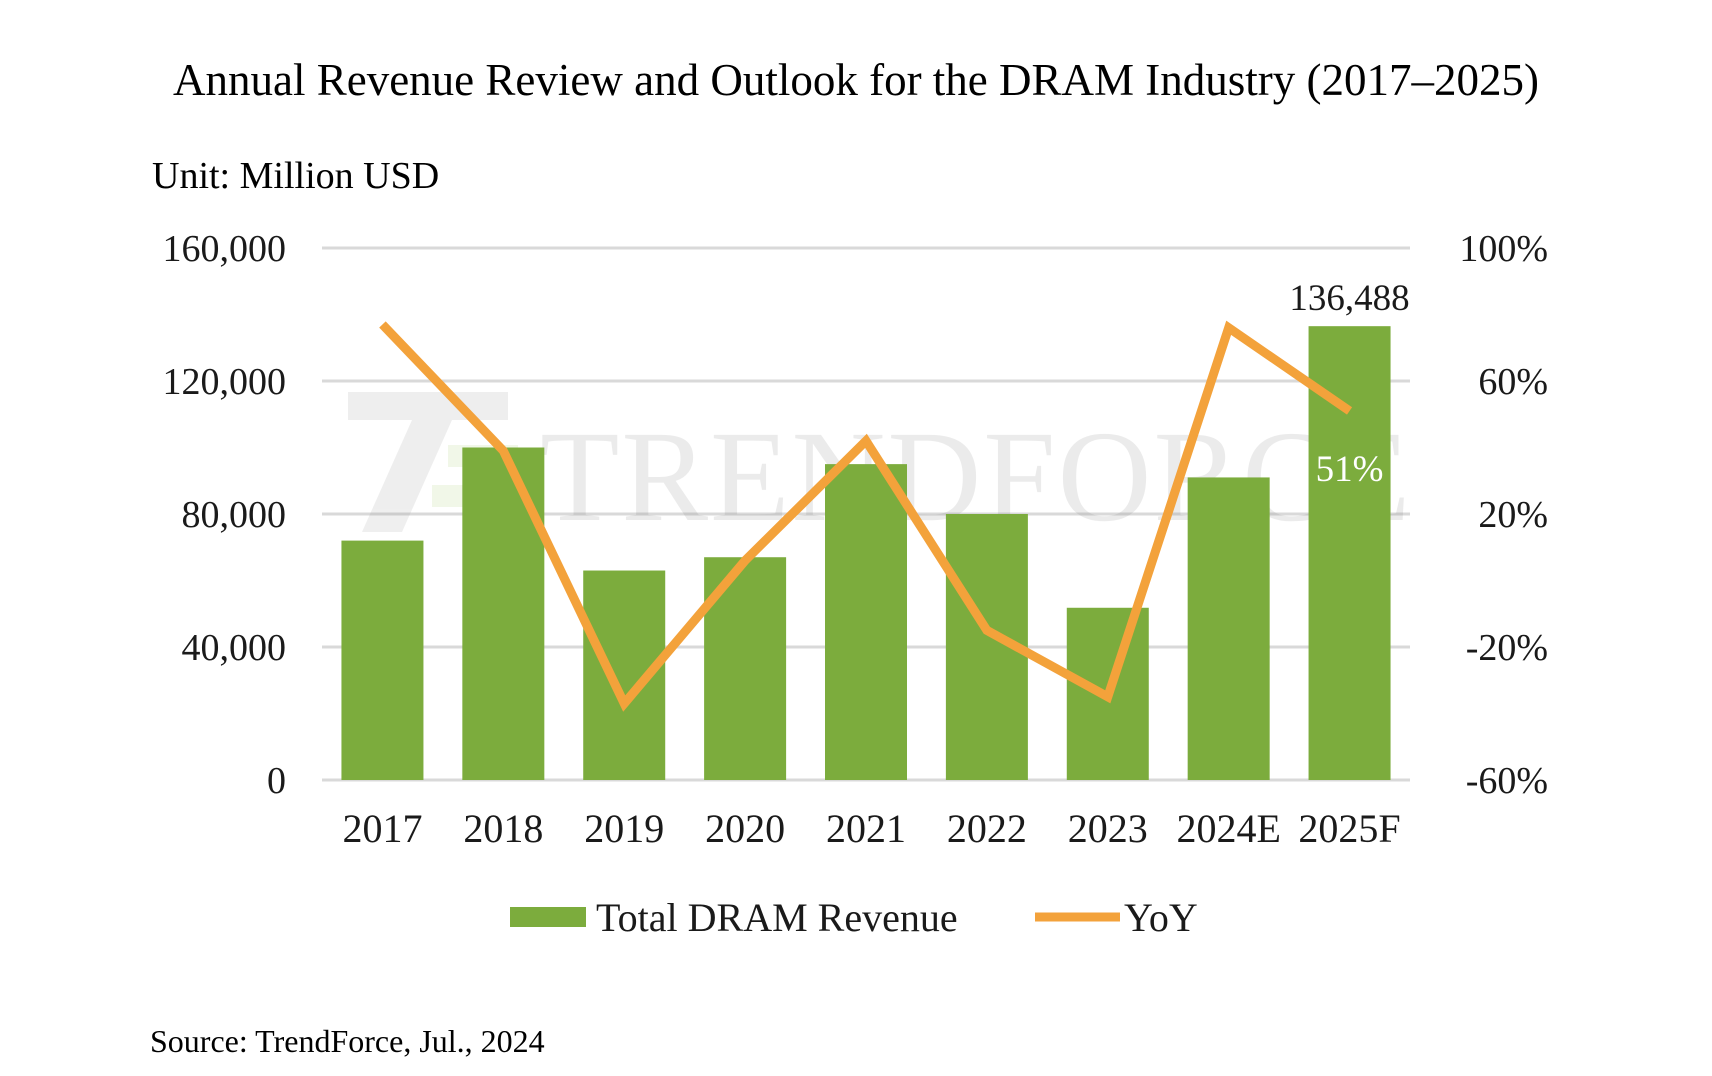 Image resolution: width=1712 pixels, height=1076 pixels. Describe the element at coordinates (503, 828) in the screenshot. I see `category-label-2018: 2018` at that location.